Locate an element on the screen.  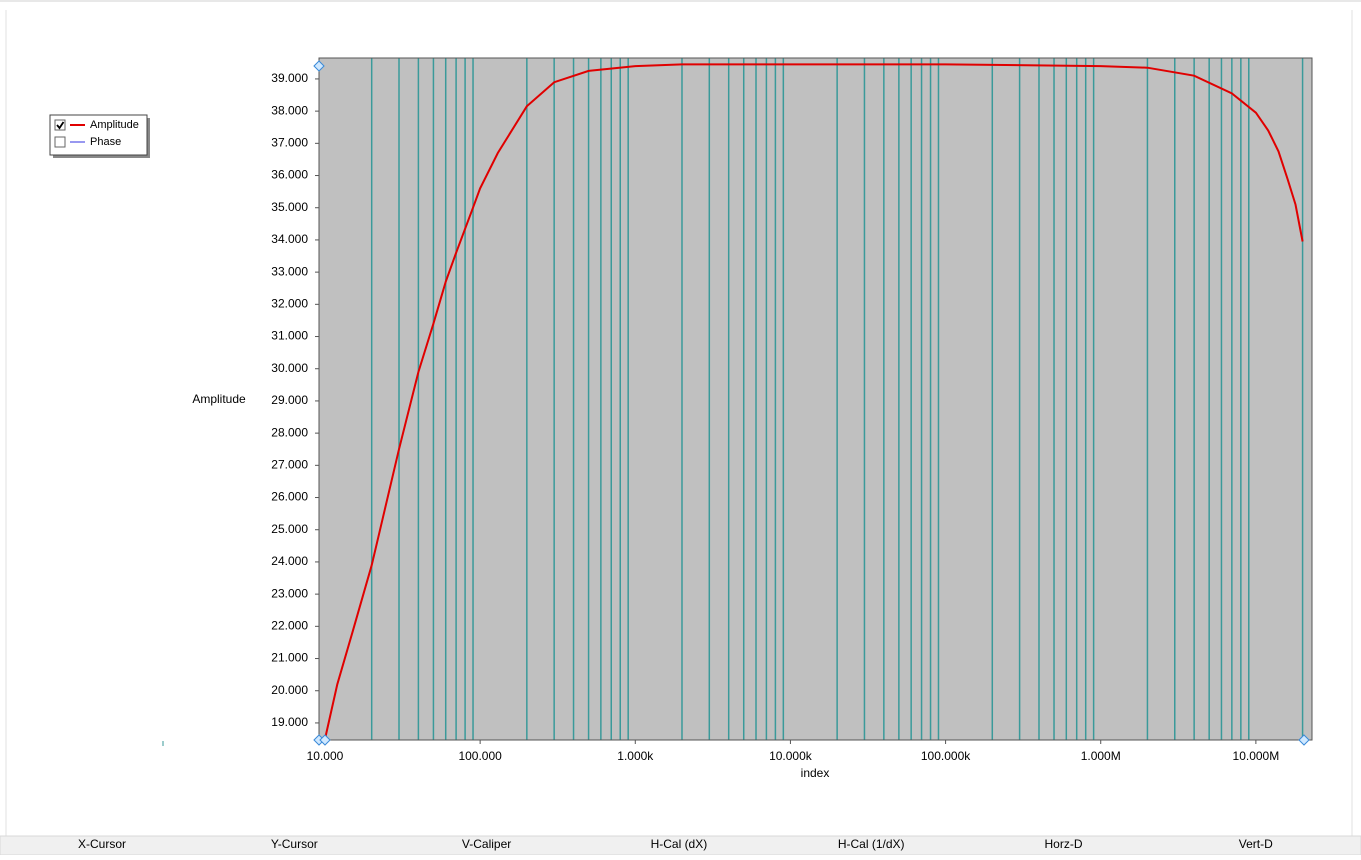
y-tick-label: 20.000 is located at coordinates (289, 690).